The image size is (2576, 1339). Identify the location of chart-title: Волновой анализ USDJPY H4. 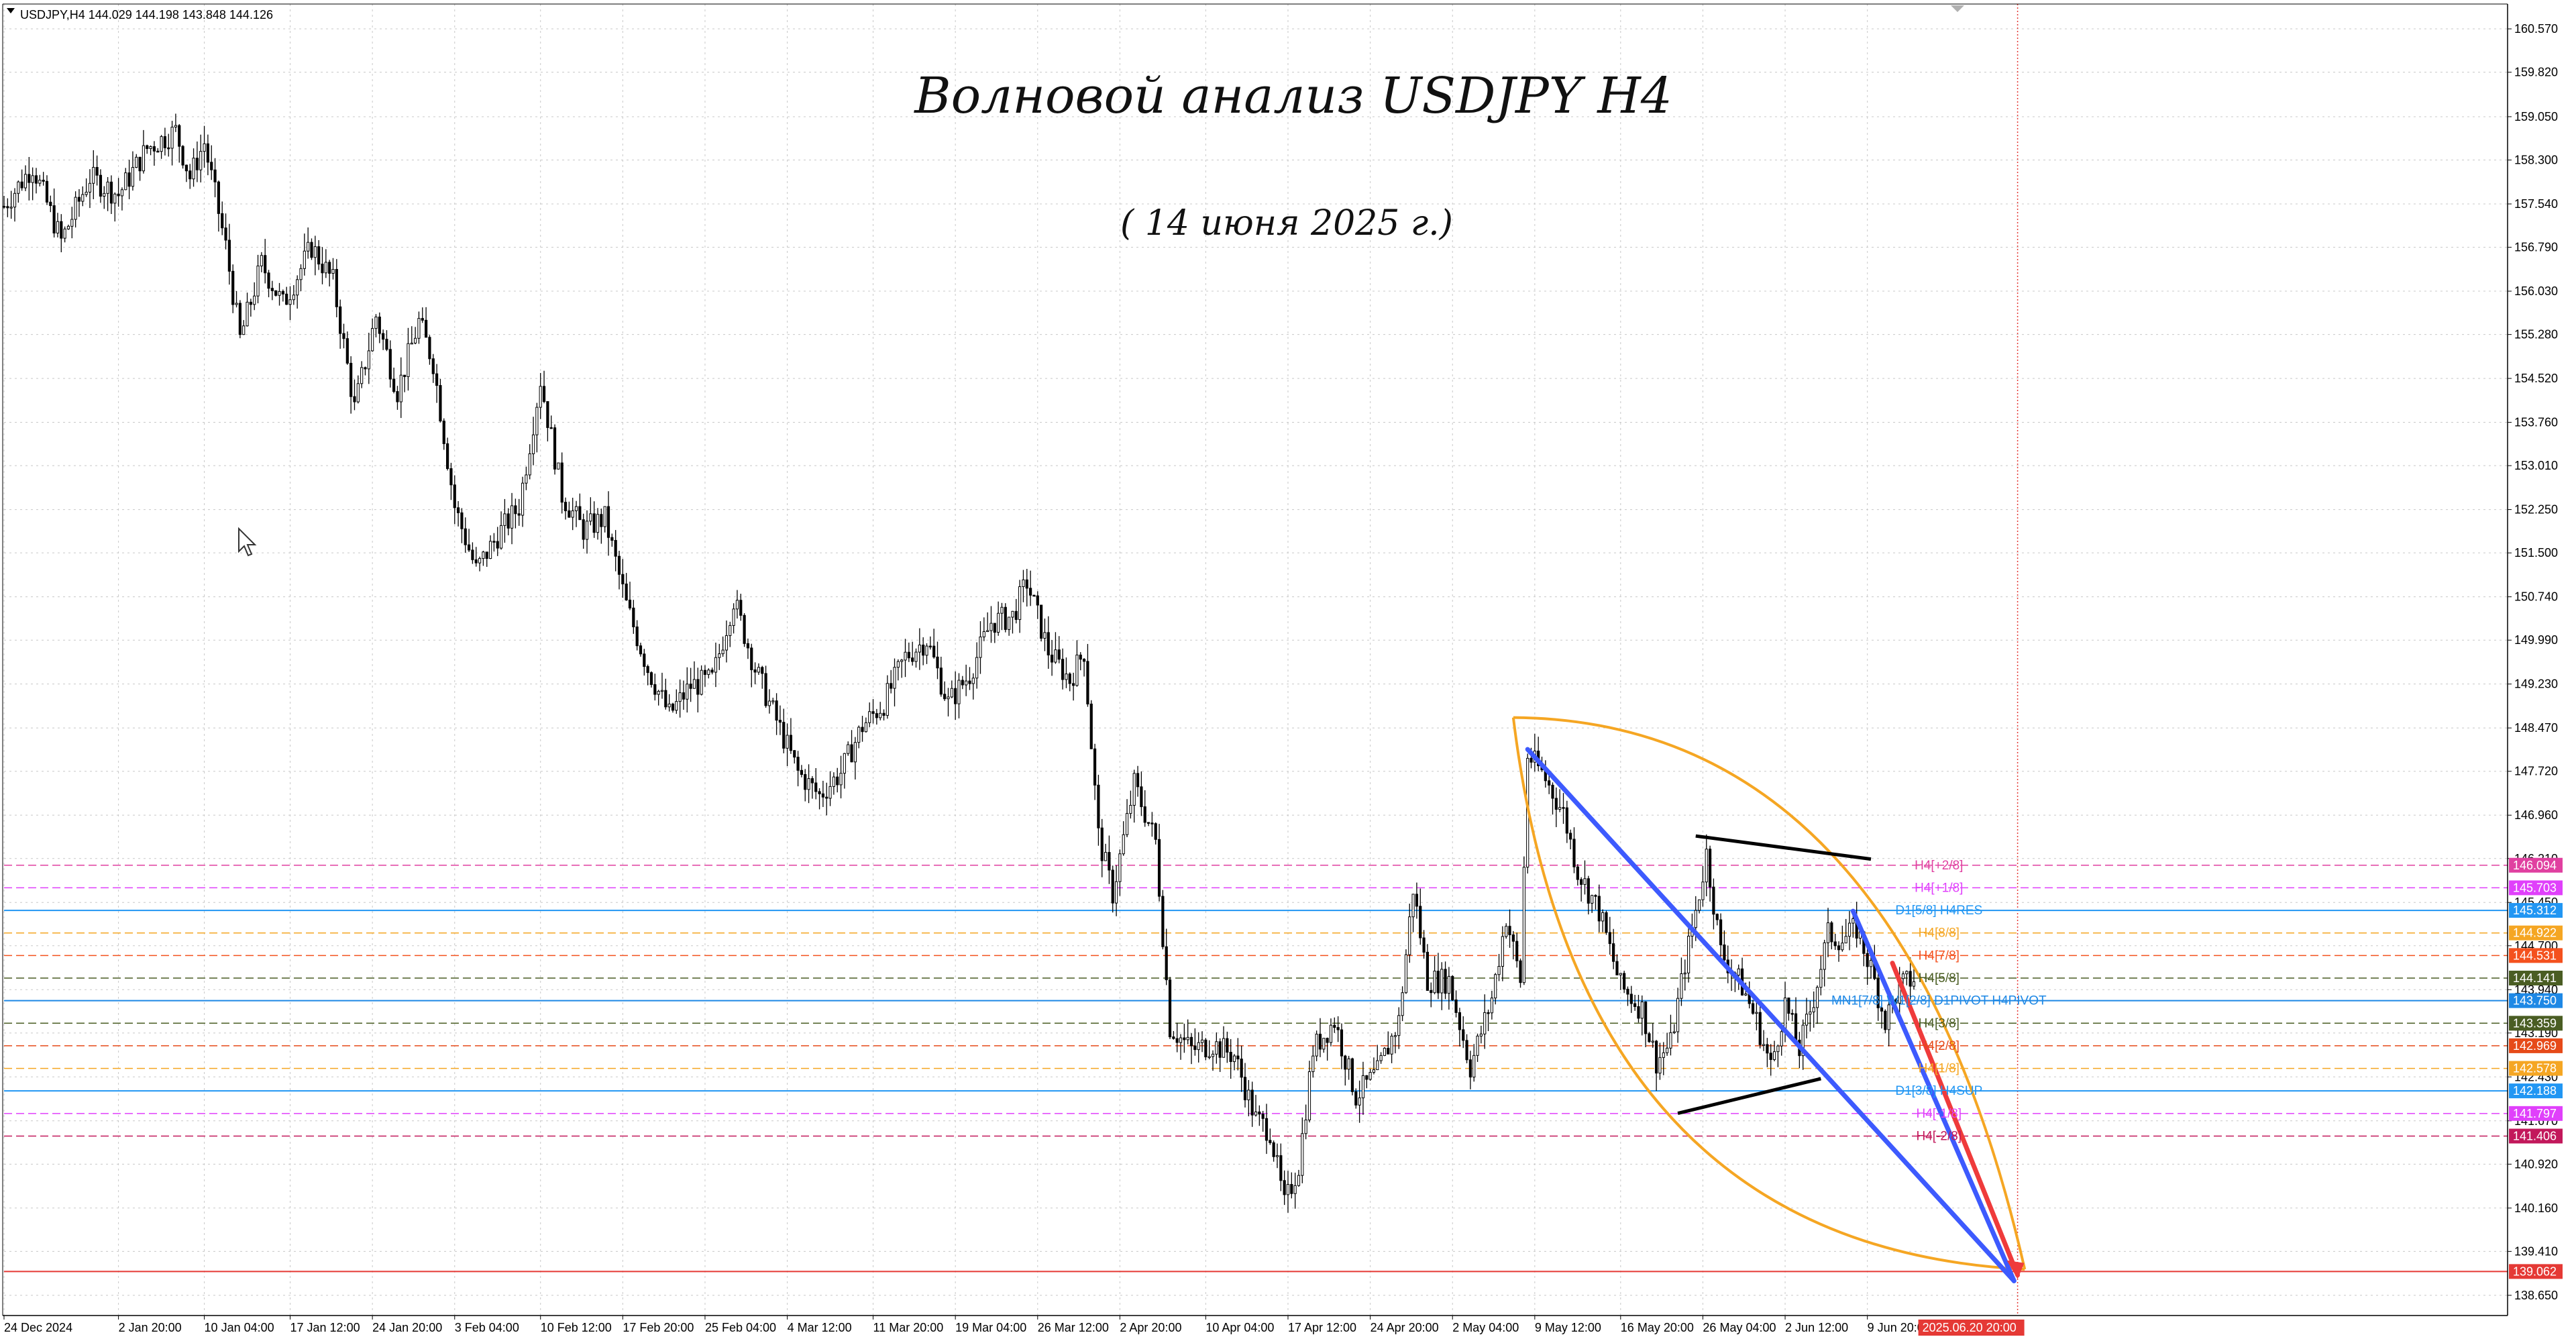
(1292, 96).